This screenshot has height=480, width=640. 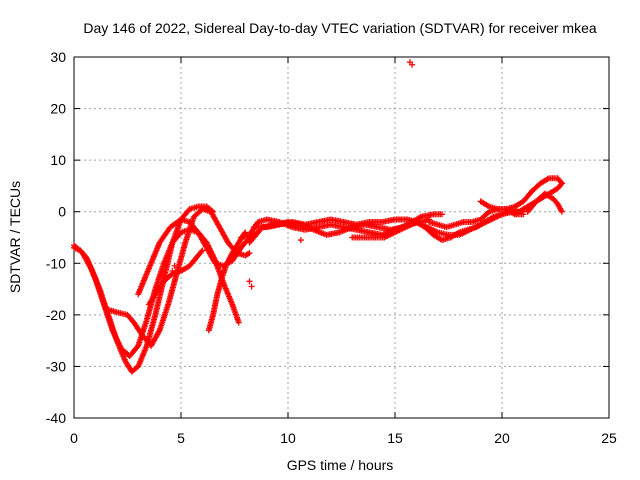 I want to click on x-tick-label: 25, so click(x=609, y=438).